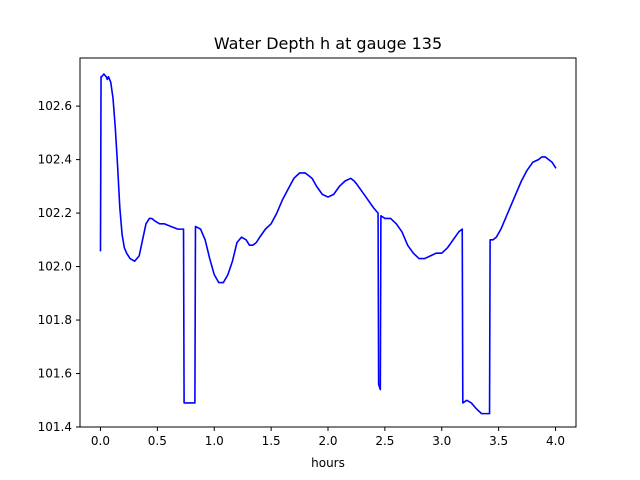 The height and width of the screenshot is (480, 640). I want to click on x-axis-label: hours, so click(328, 463).